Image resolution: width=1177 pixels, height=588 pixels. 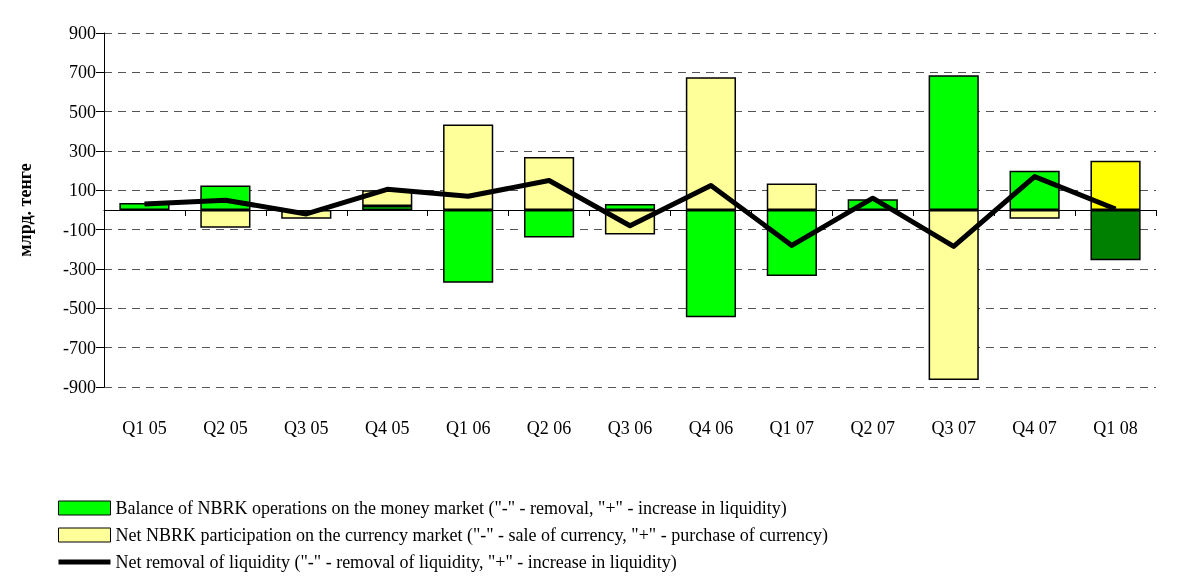 I want to click on y-tick-label: 100, so click(x=82, y=190).